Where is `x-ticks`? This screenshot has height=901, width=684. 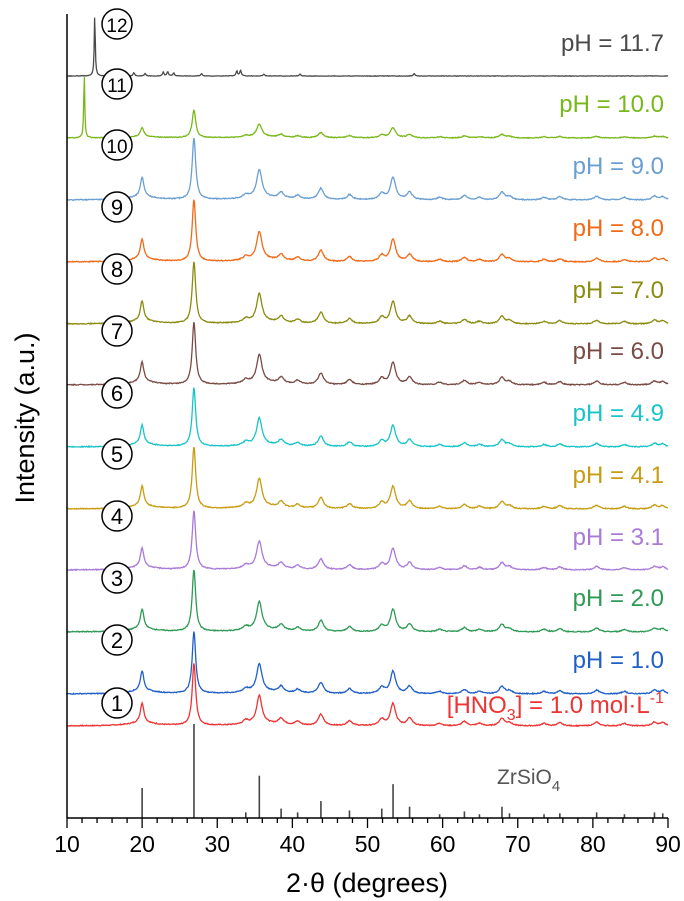
x-ticks is located at coordinates (367, 823).